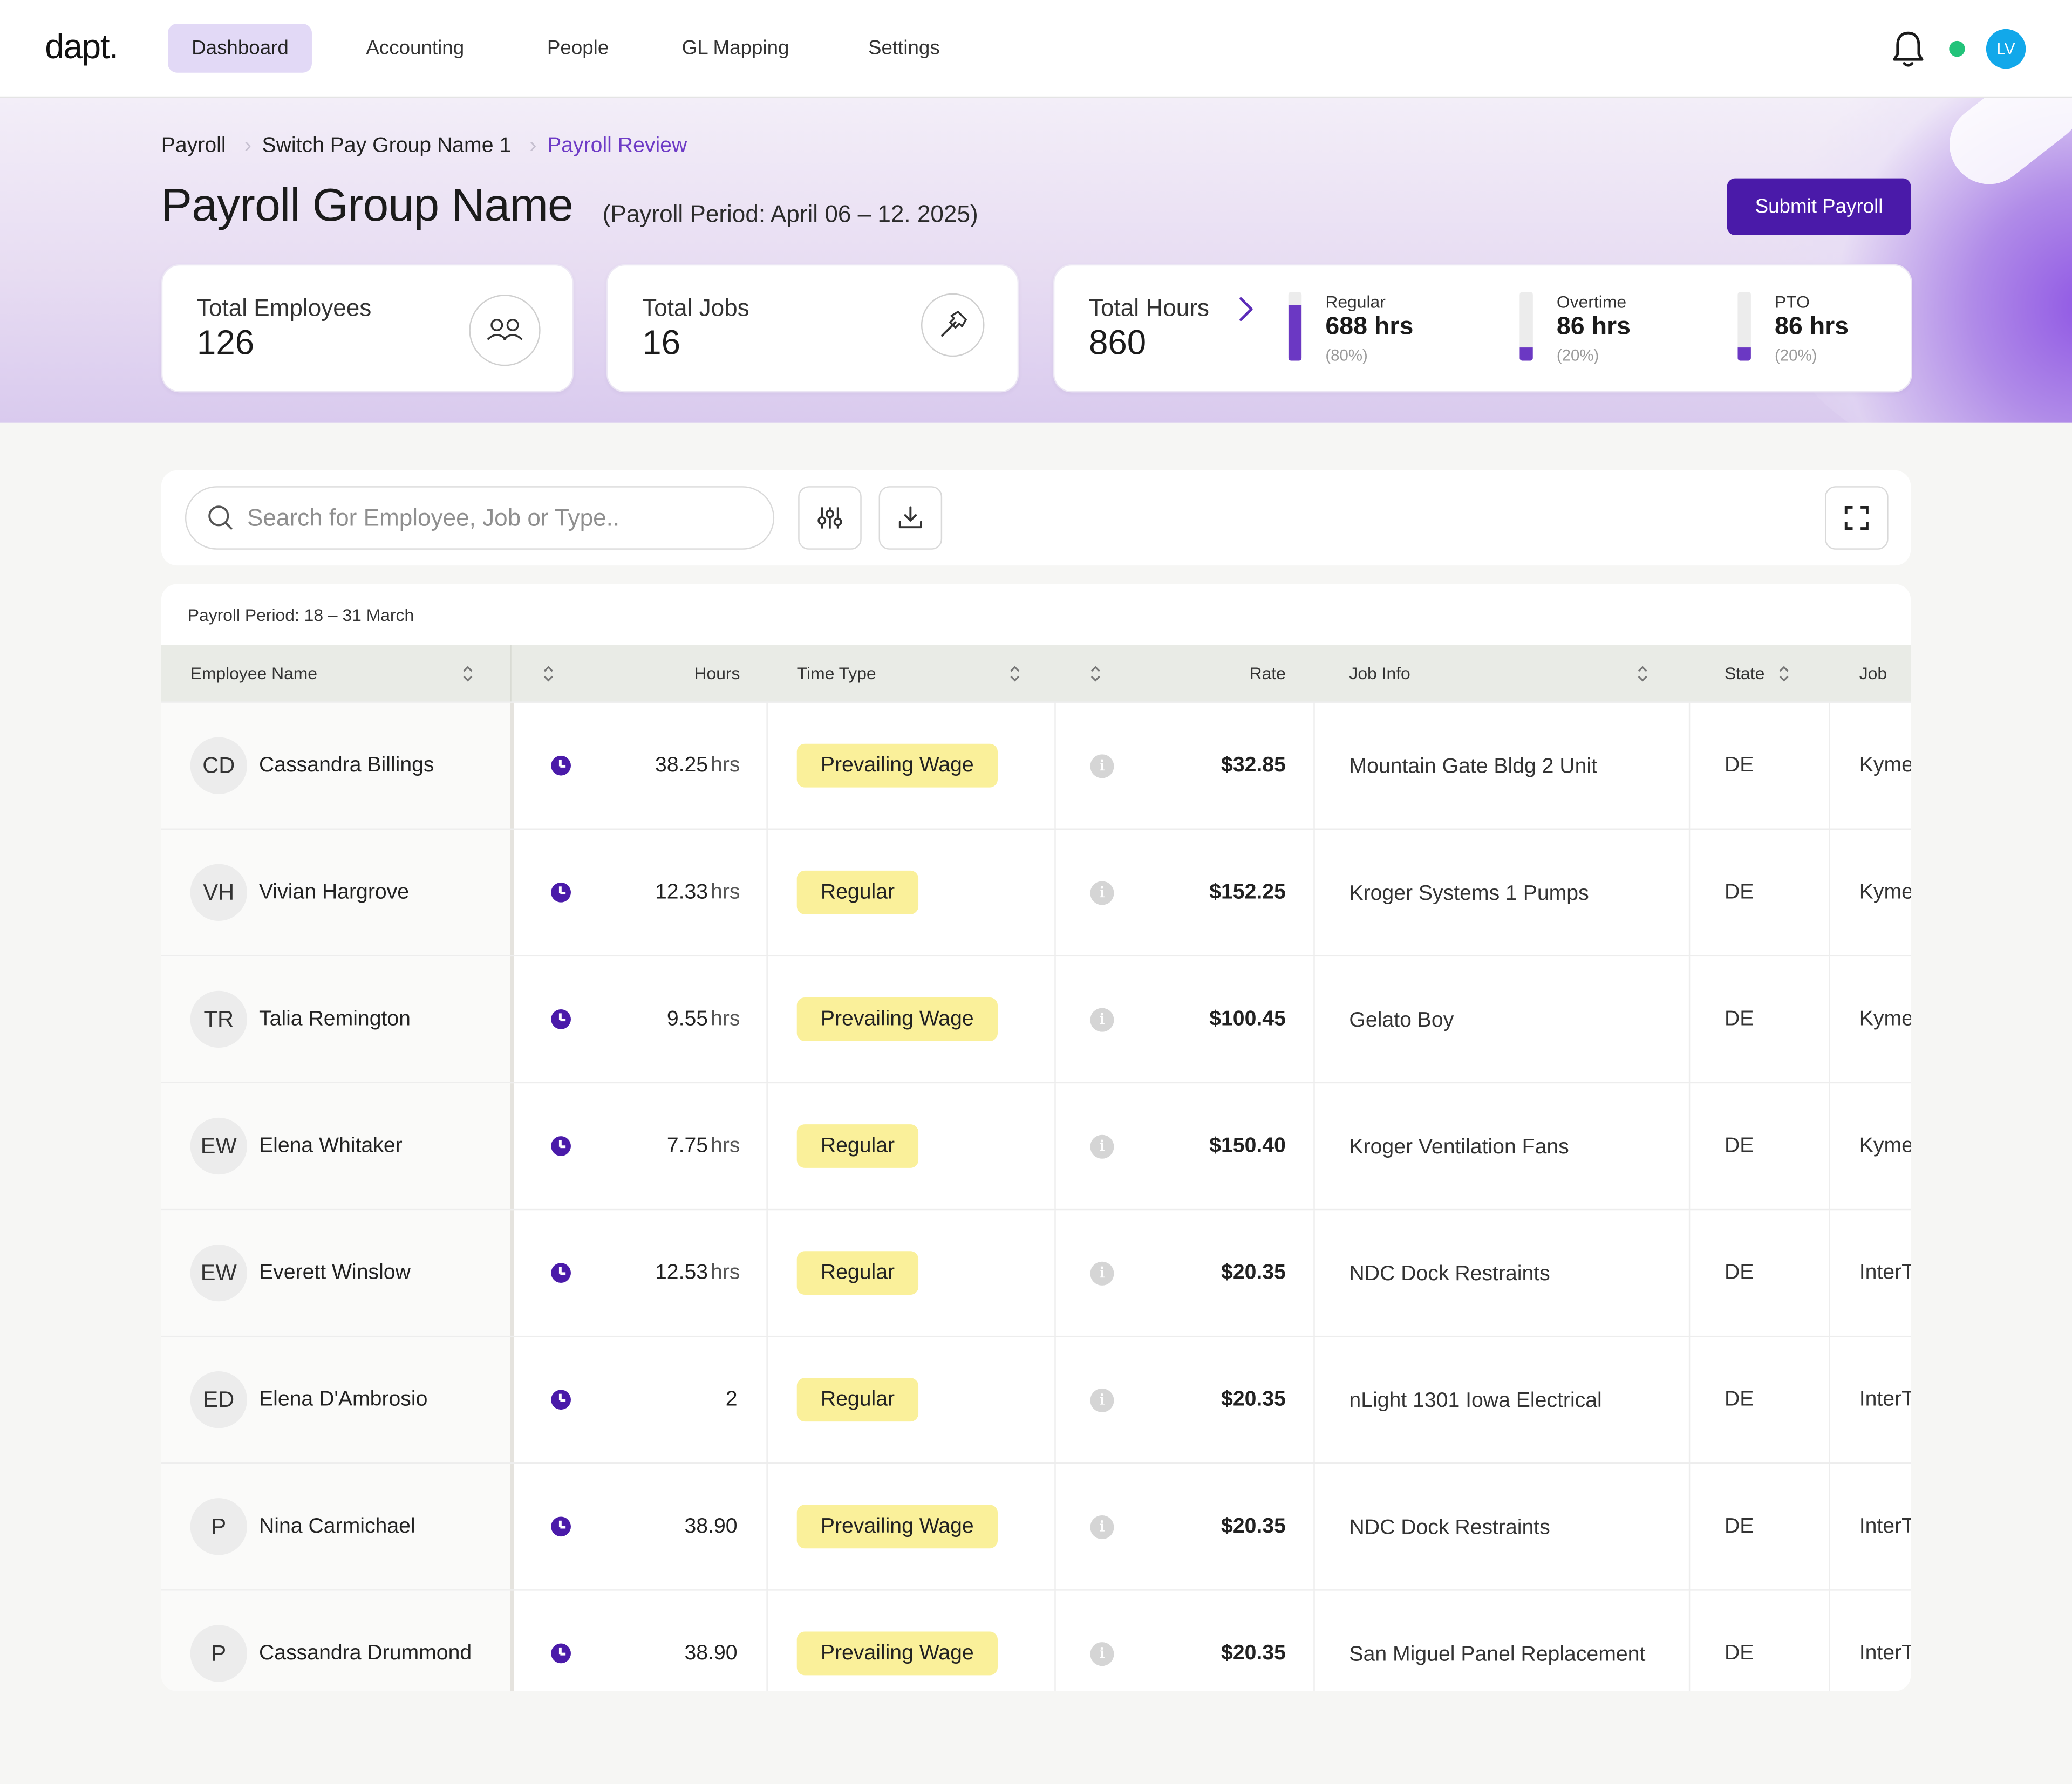 This screenshot has height=1784, width=2072. What do you see at coordinates (578, 48) in the screenshot?
I see `nav-people: People` at bounding box center [578, 48].